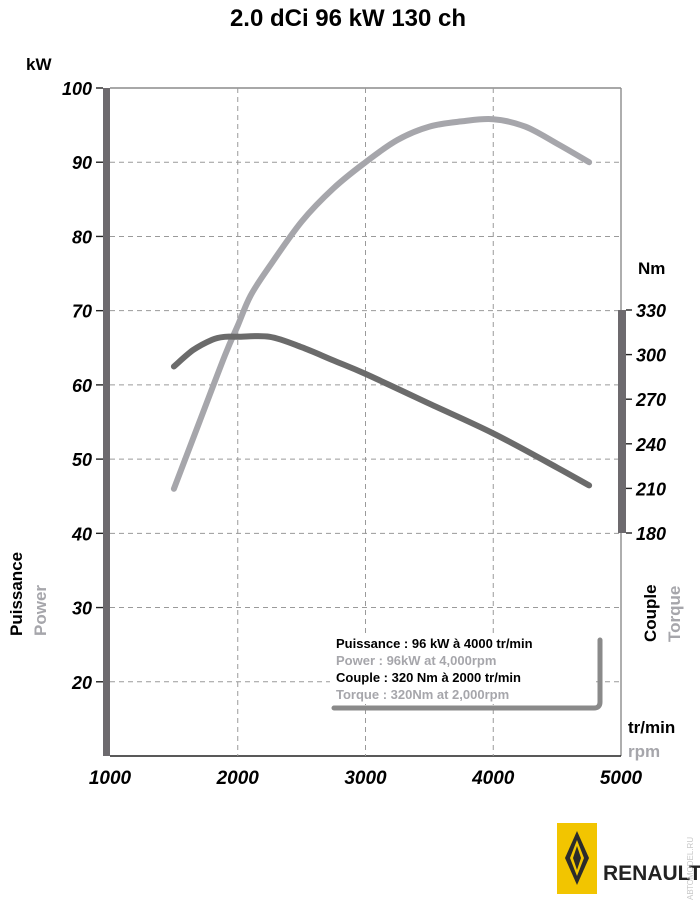  What do you see at coordinates (82, 460) in the screenshot?
I see `y-left-tick-label: 50` at bounding box center [82, 460].